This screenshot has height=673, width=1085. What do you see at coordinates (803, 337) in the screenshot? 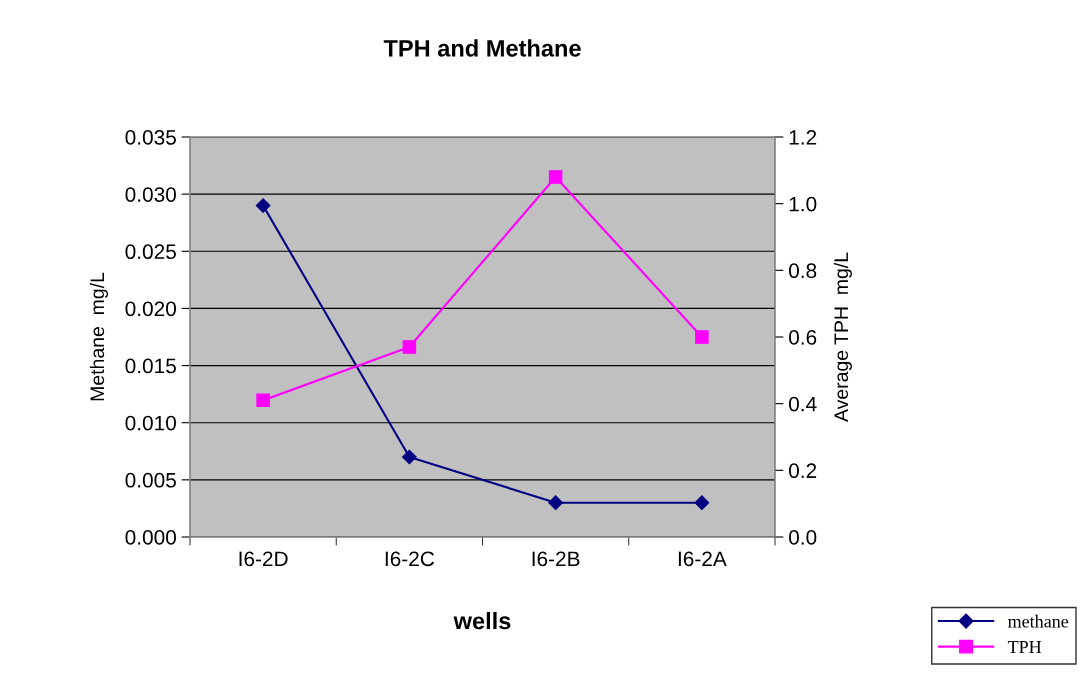
I see `y2-tick-label: 0.6` at bounding box center [803, 337].